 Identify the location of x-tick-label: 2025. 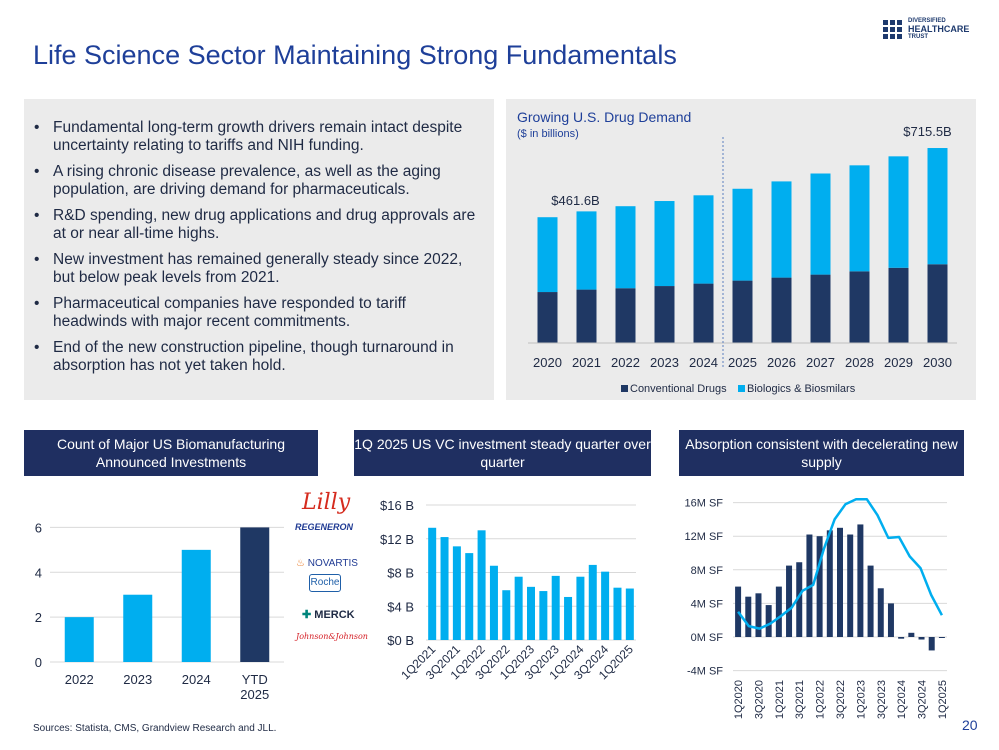
(742, 362).